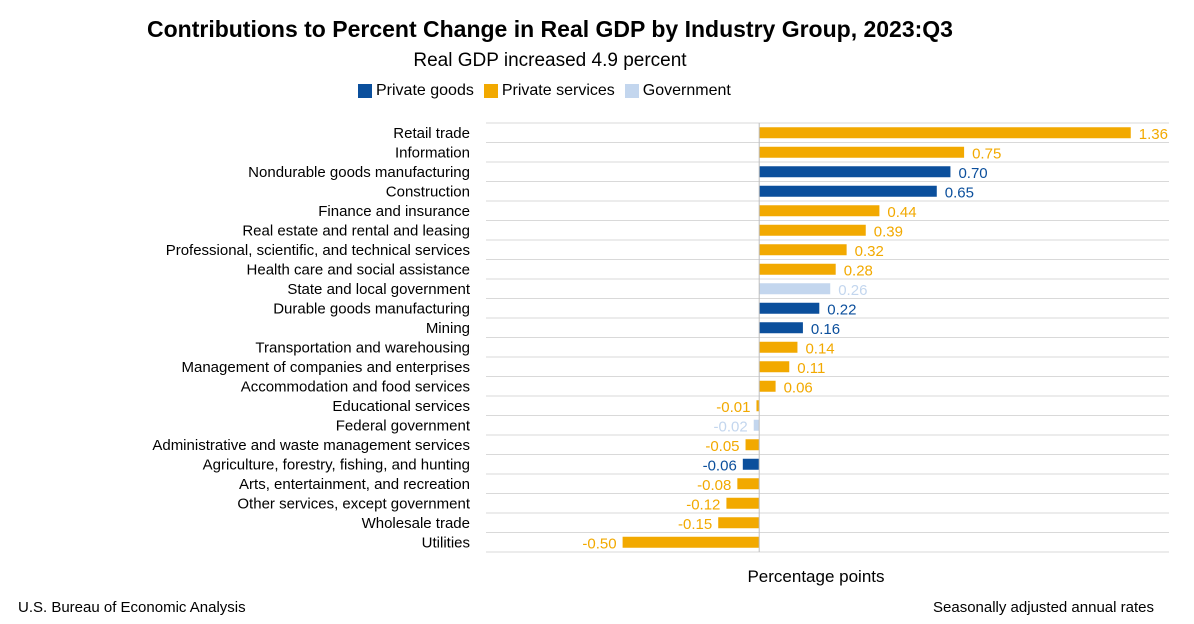  I want to click on data-label: -0.12, so click(703, 504).